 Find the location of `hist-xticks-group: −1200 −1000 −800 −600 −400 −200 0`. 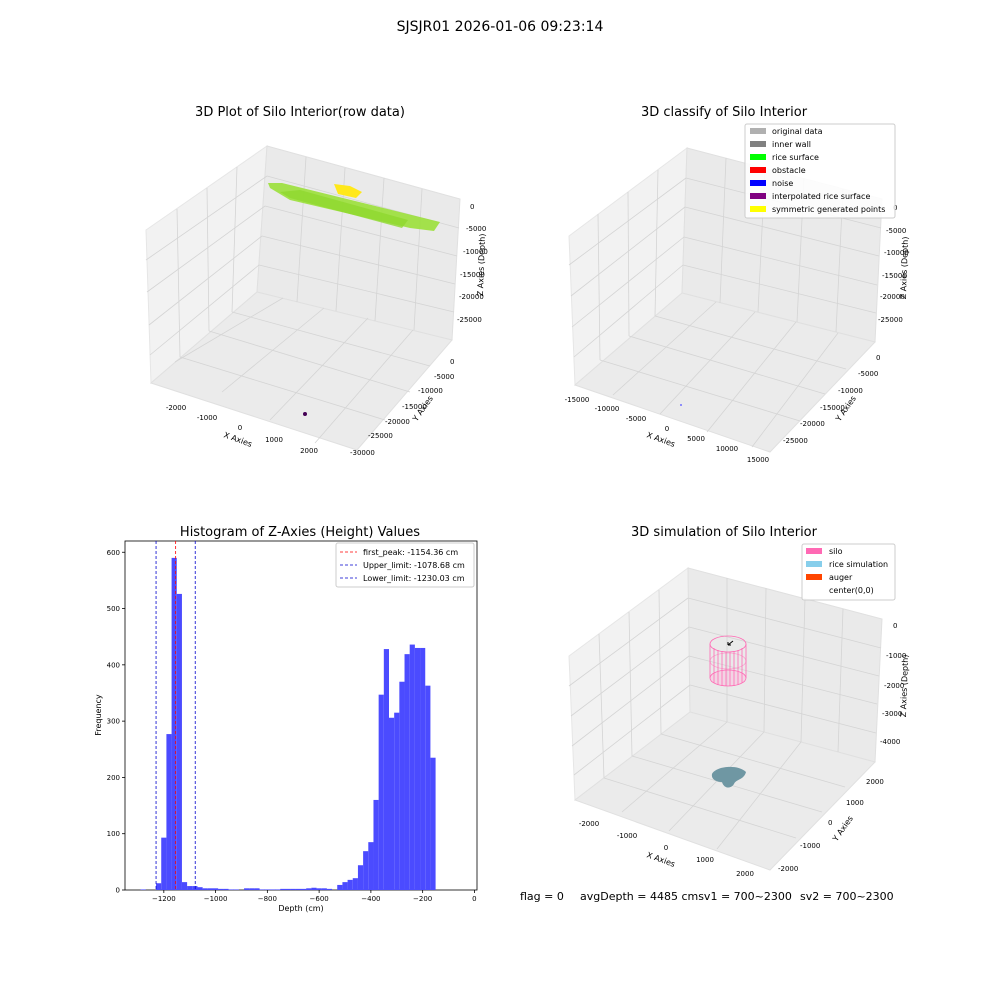

hist-xticks-group: −1200 −1000 −800 −600 −400 −200 0 is located at coordinates (314, 896).